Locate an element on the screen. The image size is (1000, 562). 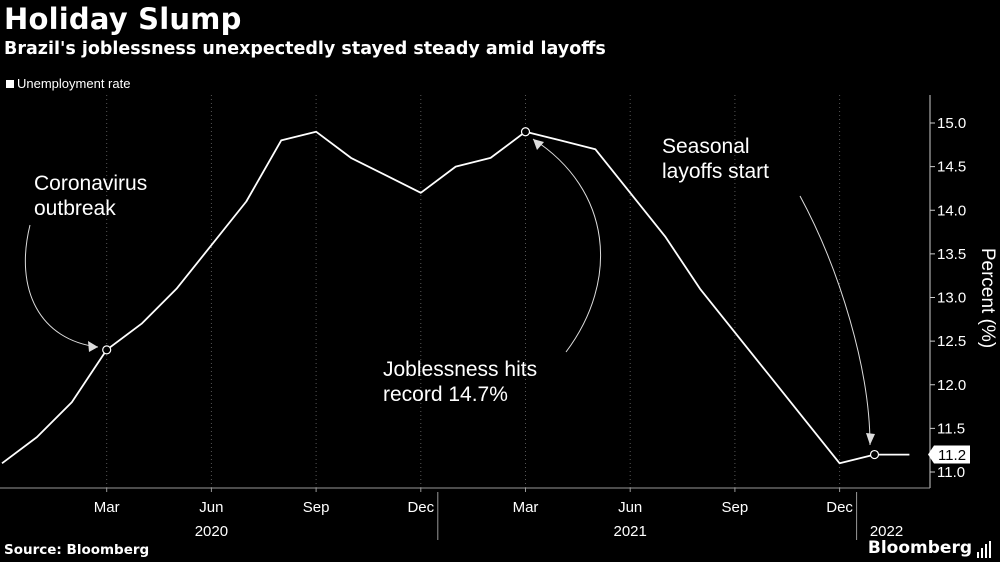
x-year-label: 2020 is located at coordinates (211, 531).